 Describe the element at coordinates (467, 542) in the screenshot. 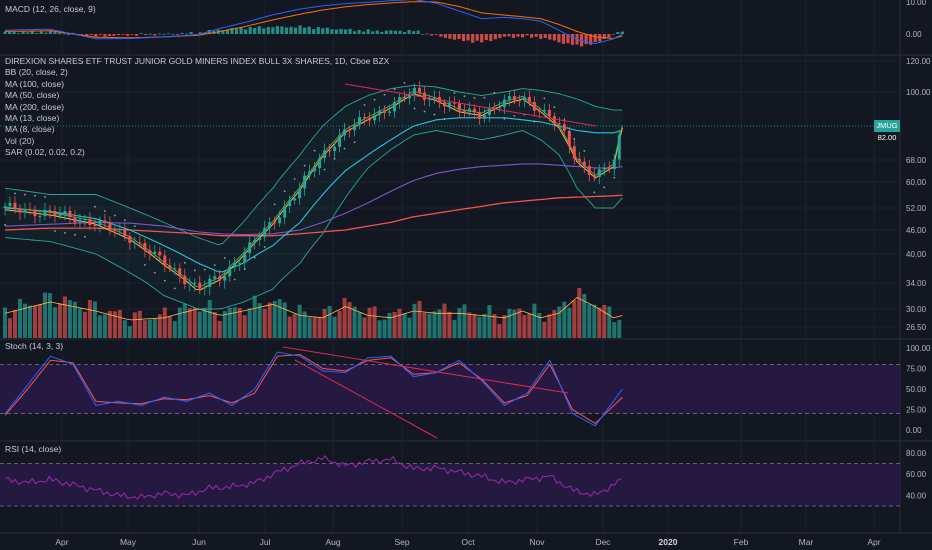

I see `time-axis: Apr May Jun Jul Aug Sep Oct Nov Dec 2020 Feb Mar Apr` at that location.